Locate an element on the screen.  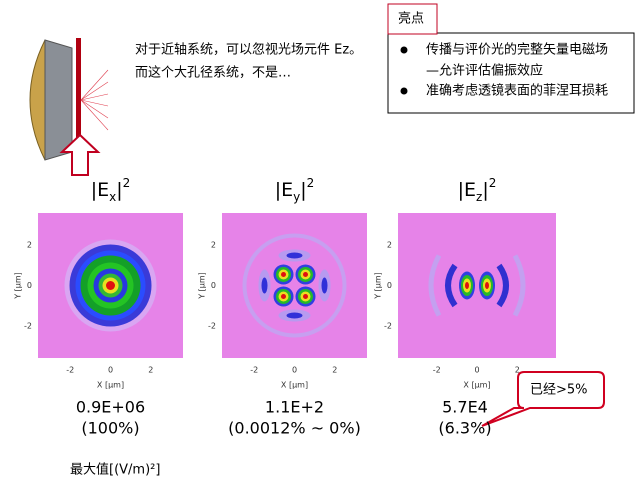
plot-title-part: z is located at coordinates (479, 197).